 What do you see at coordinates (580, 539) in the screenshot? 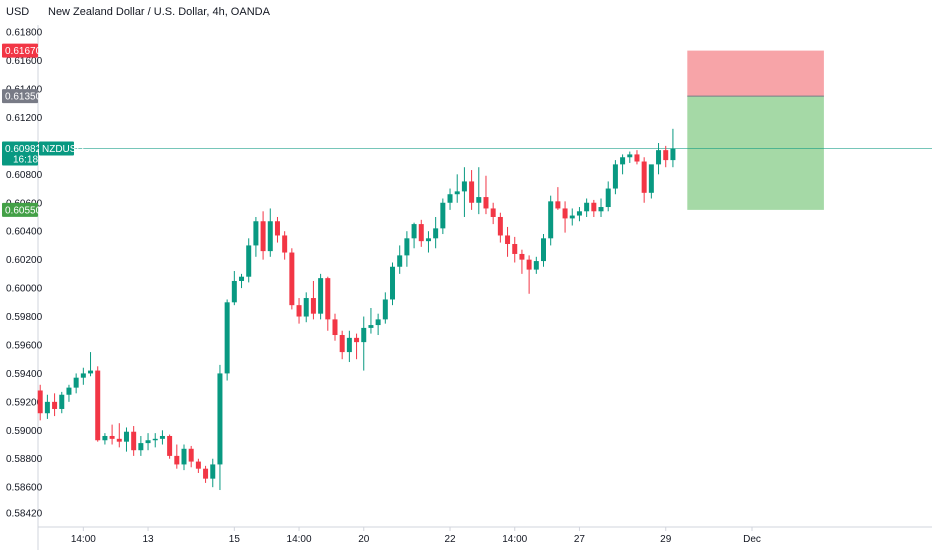
I see `time-tick-label: 27` at bounding box center [580, 539].